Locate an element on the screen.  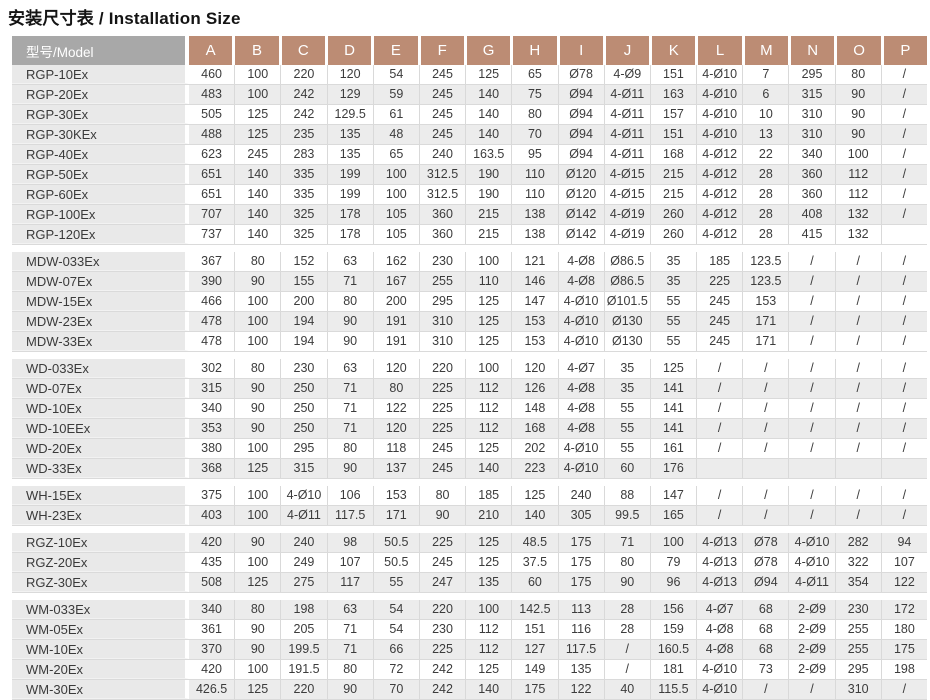
value-cell-A: 380 is located at coordinates (212, 448).